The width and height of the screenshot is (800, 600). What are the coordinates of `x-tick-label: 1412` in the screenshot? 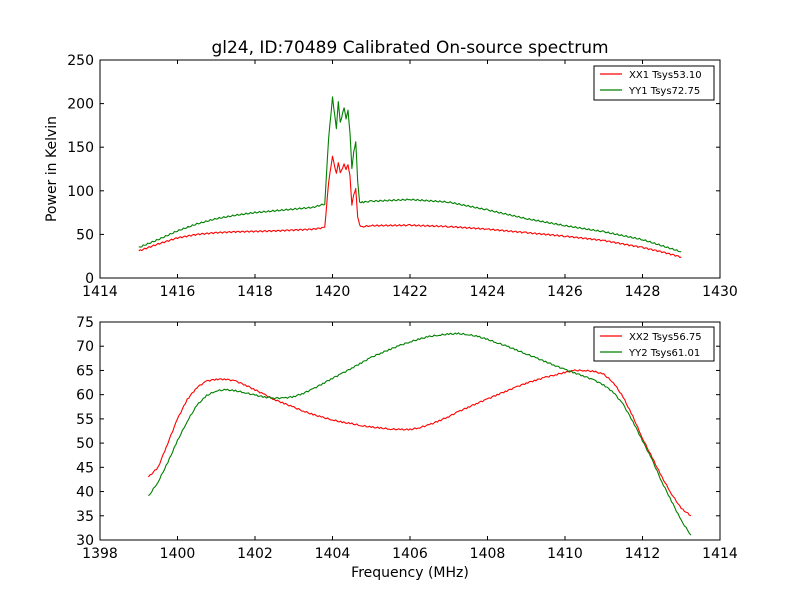 It's located at (643, 554).